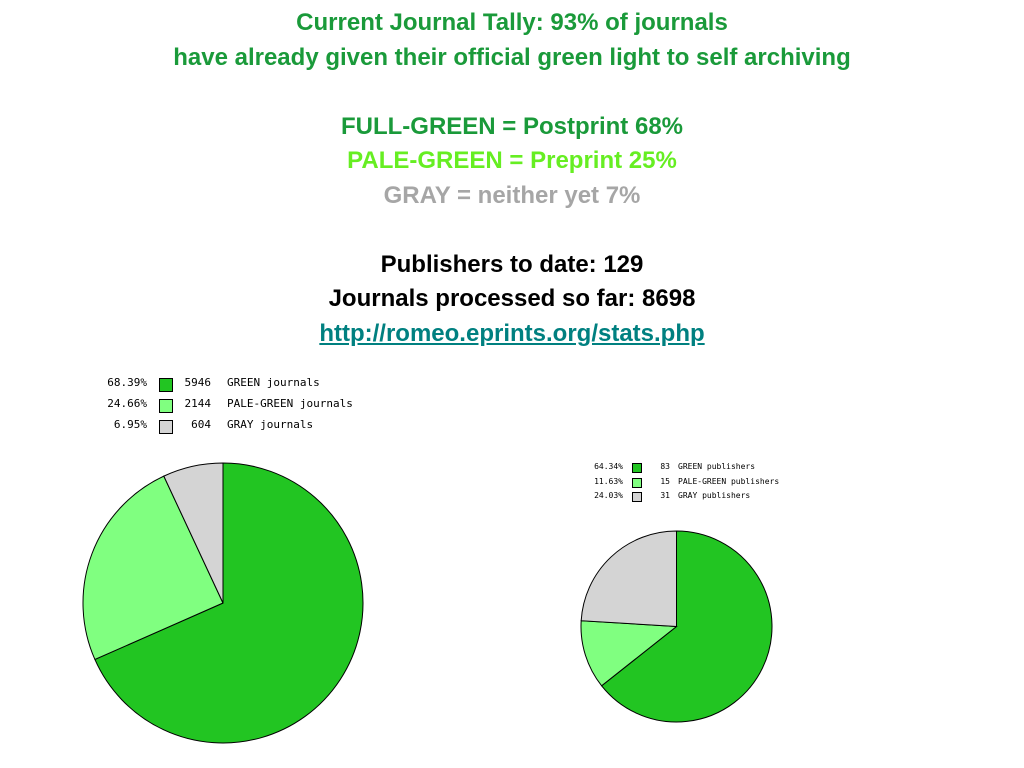  What do you see at coordinates (290, 403) in the screenshot?
I see `legend-label: PALE-GREEN journals` at bounding box center [290, 403].